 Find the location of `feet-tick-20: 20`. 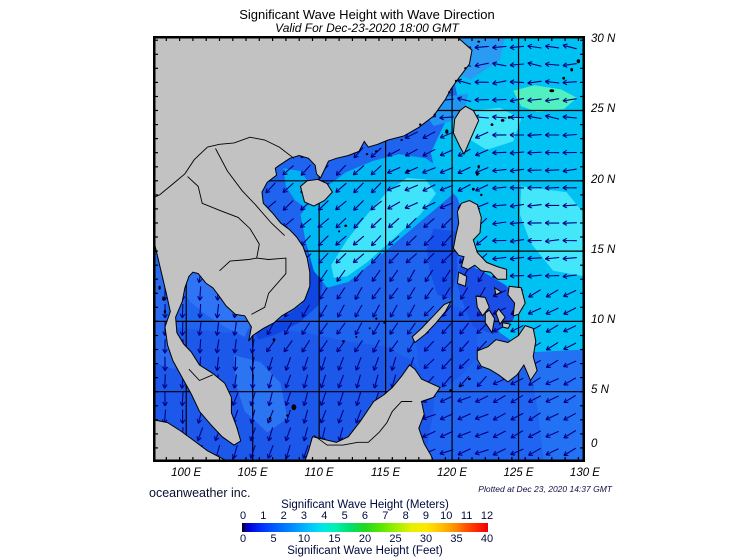

feet-tick-20: 20 is located at coordinates (365, 539).